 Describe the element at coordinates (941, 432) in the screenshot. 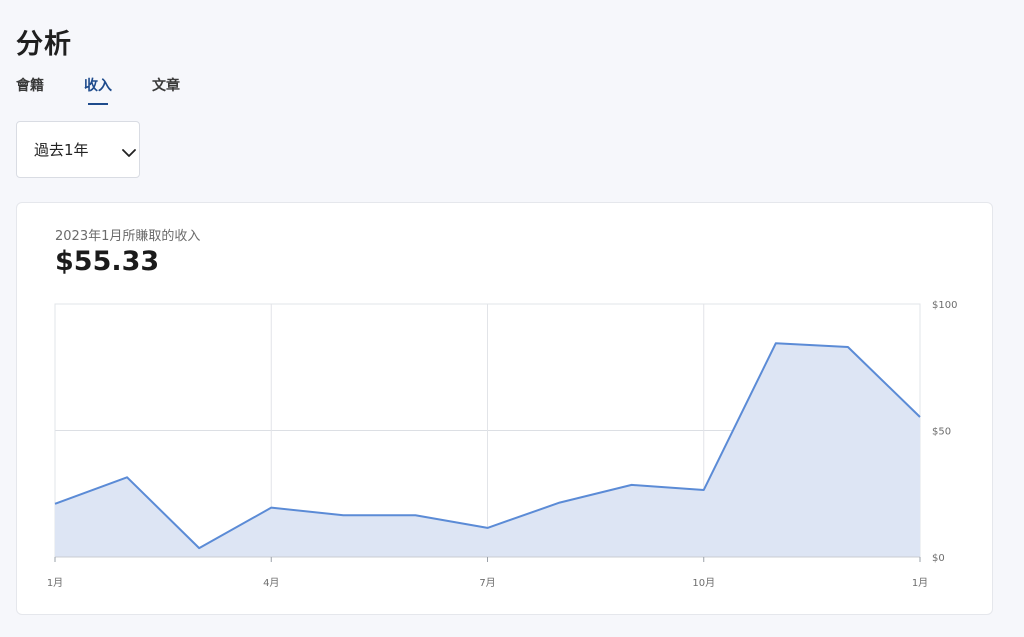

I see `y-tick-label: $50` at that location.